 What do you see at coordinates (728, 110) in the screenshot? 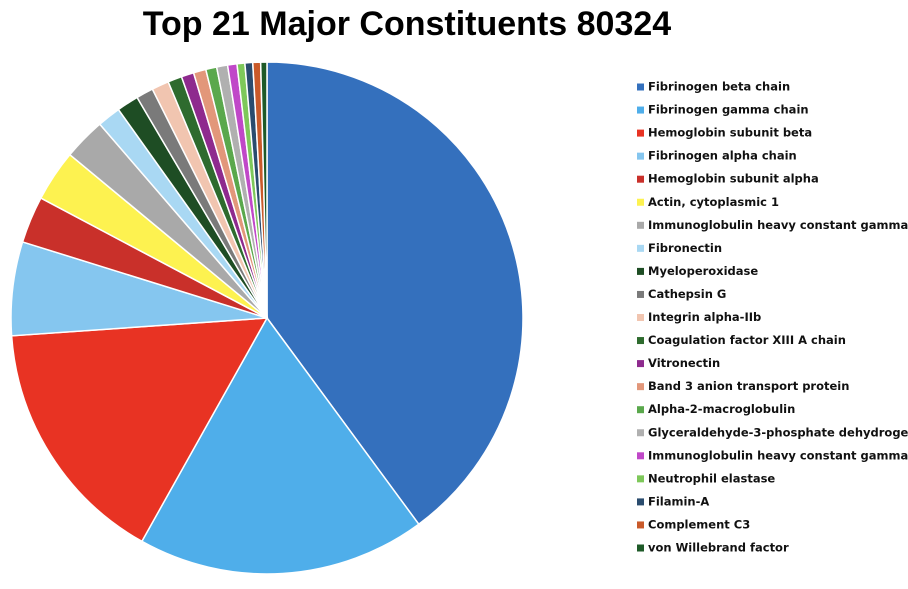
I see `legend-label: Fibrinogen gamma chain` at bounding box center [728, 110].